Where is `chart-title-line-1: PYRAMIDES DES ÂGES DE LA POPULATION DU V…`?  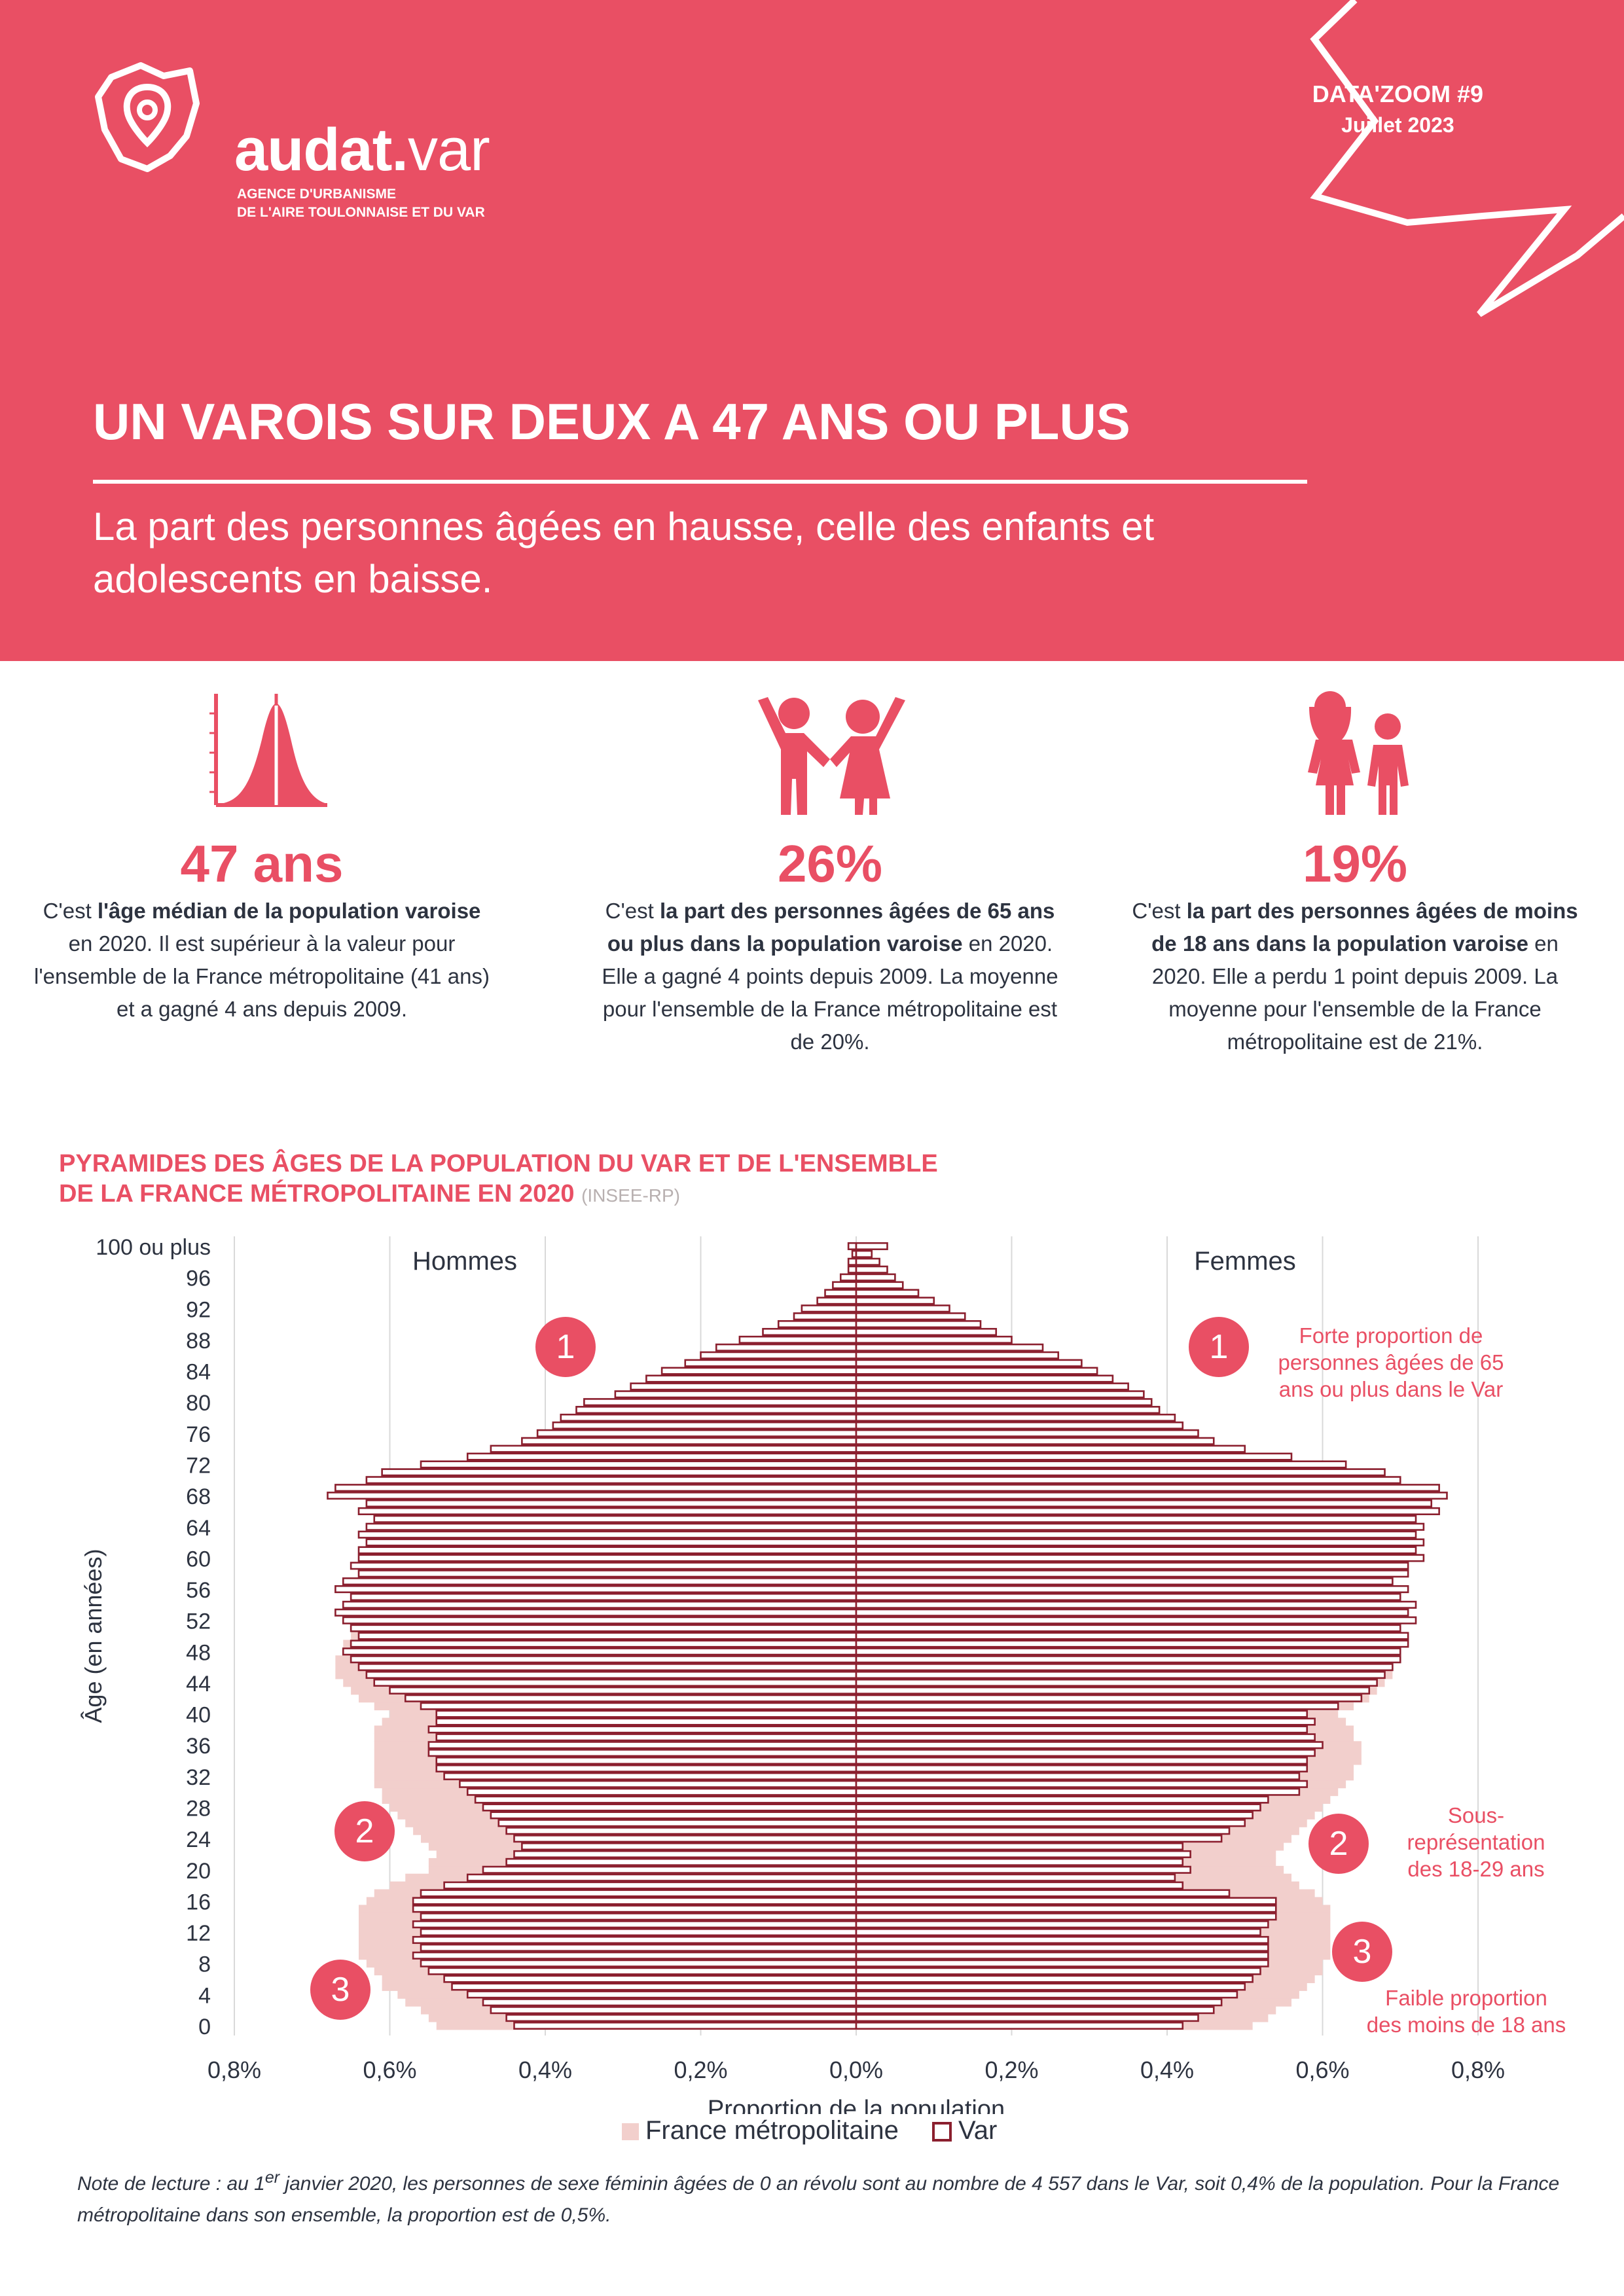
chart-title-line-1: PYRAMIDES DES ÂGES DE LA POPULATION DU V… is located at coordinates (498, 1163).